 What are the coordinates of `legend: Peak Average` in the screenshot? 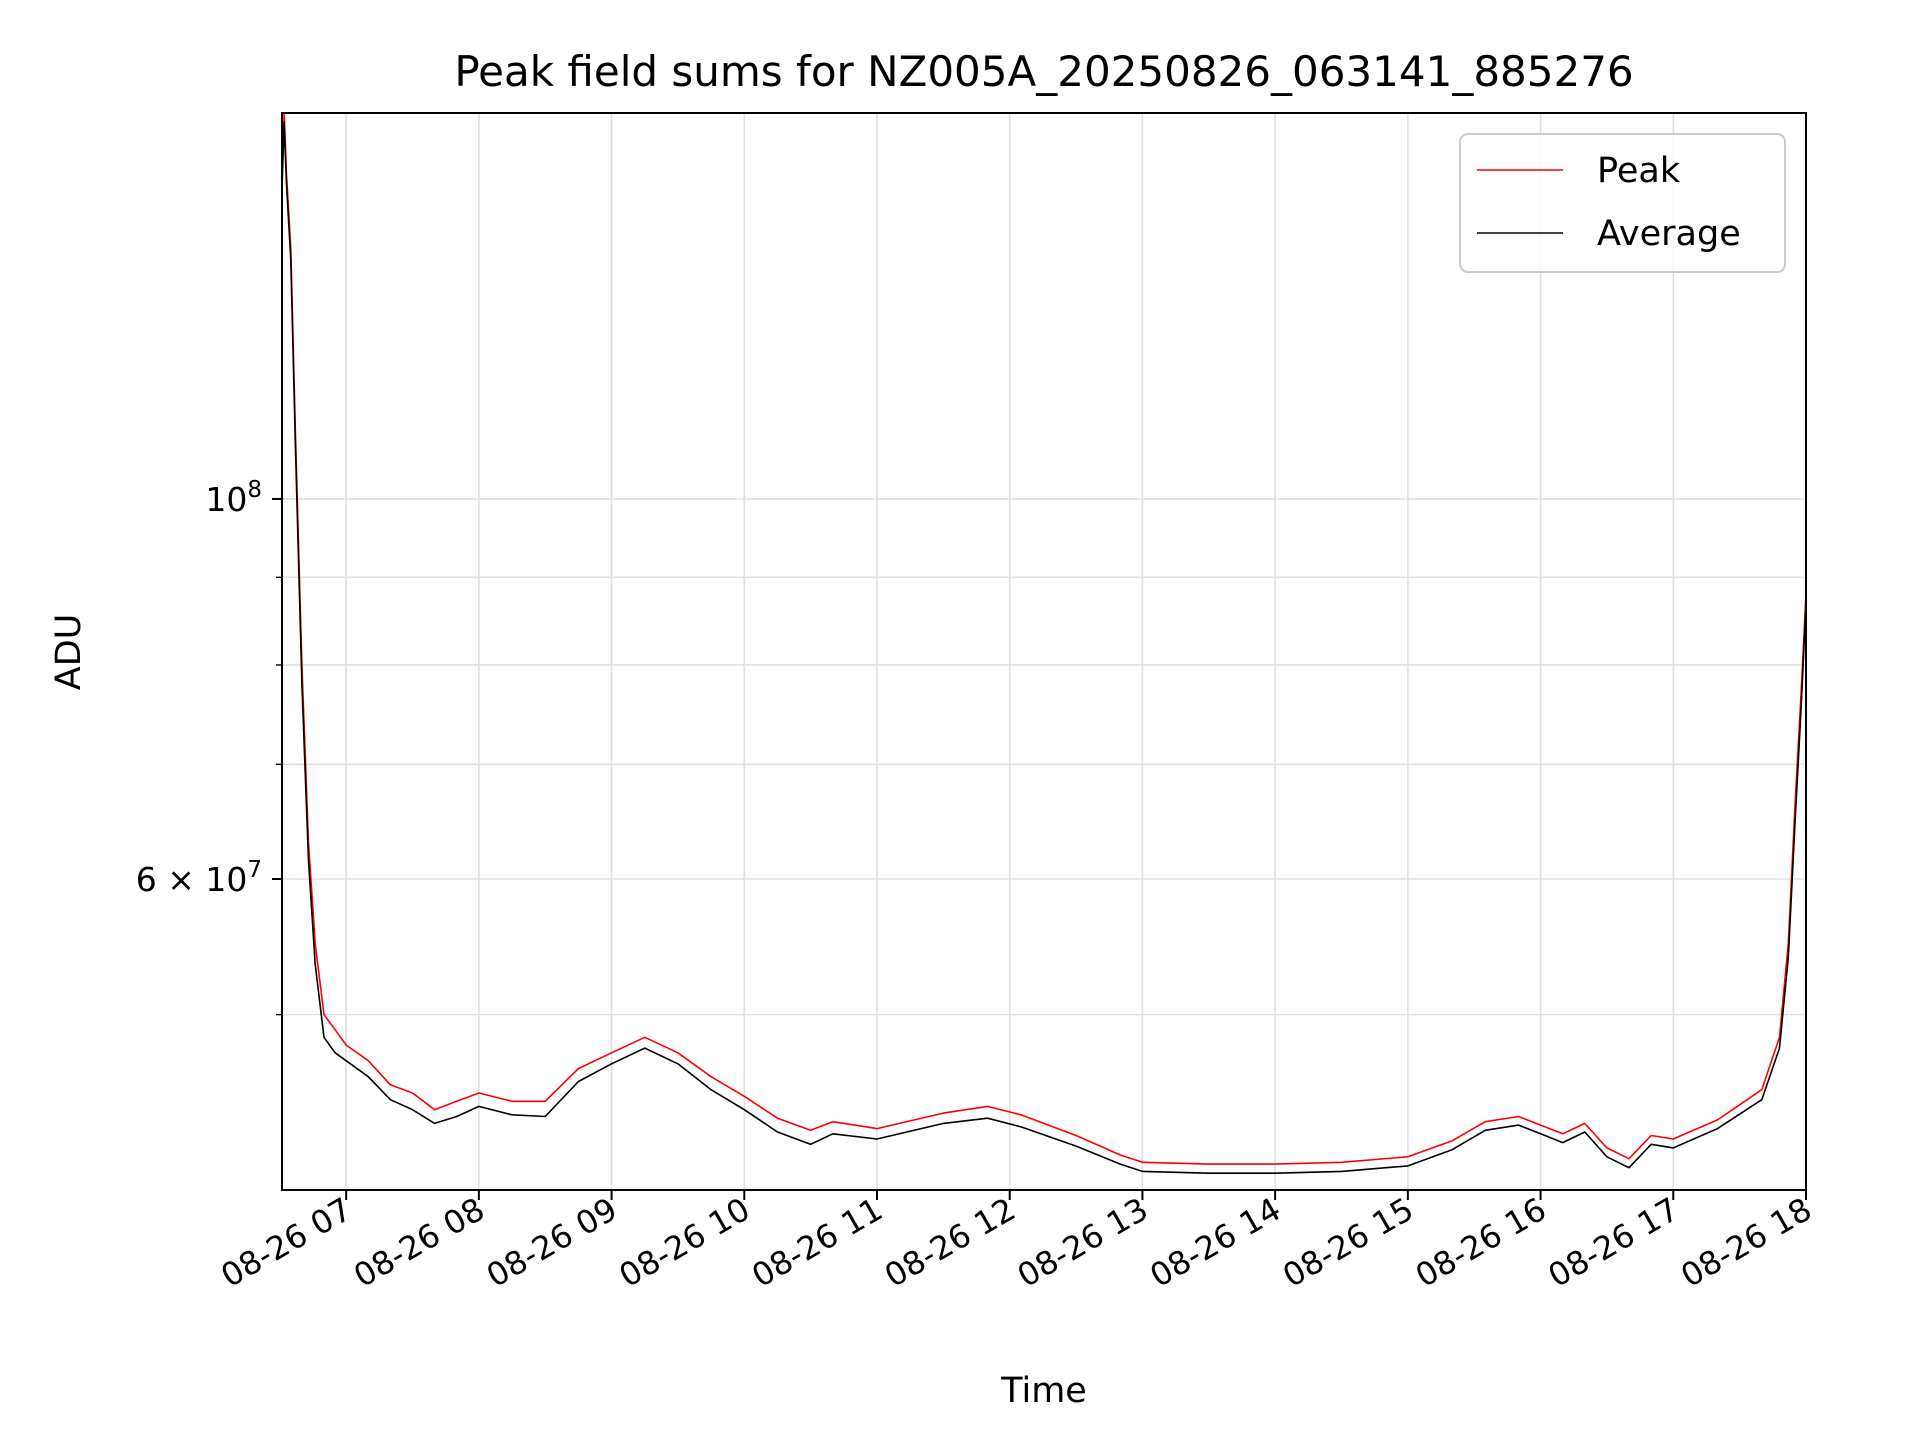 It's located at (1622, 203).